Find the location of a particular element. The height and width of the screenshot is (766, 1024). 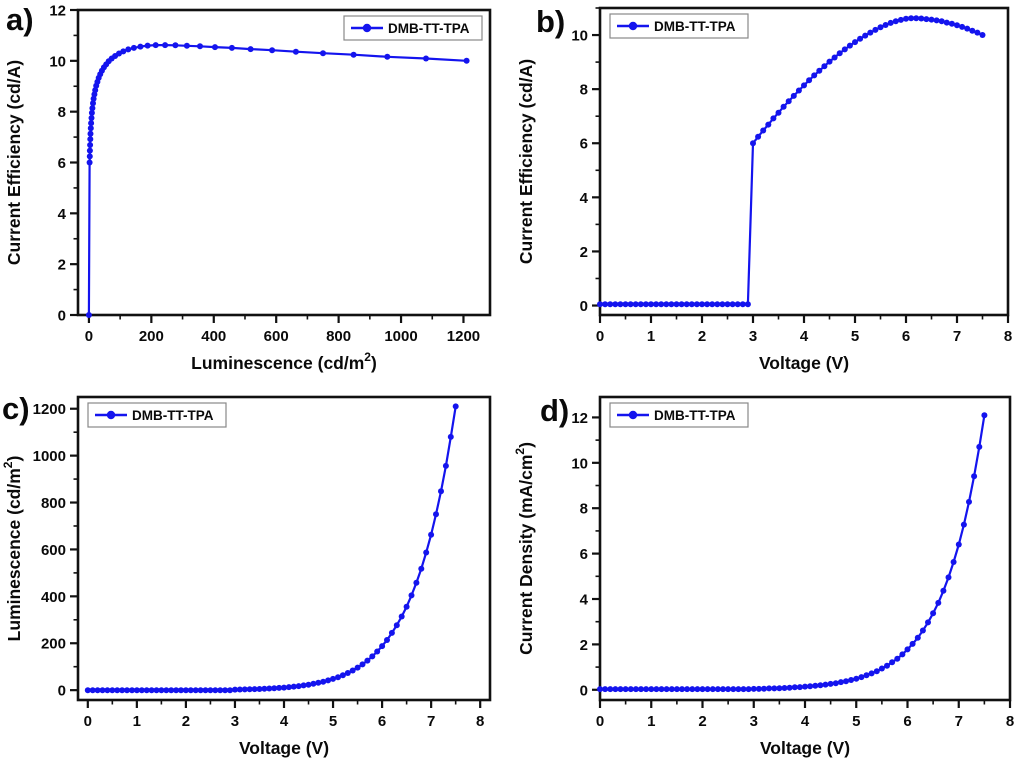

panel-d-letter: d) is located at coordinates (555, 410).